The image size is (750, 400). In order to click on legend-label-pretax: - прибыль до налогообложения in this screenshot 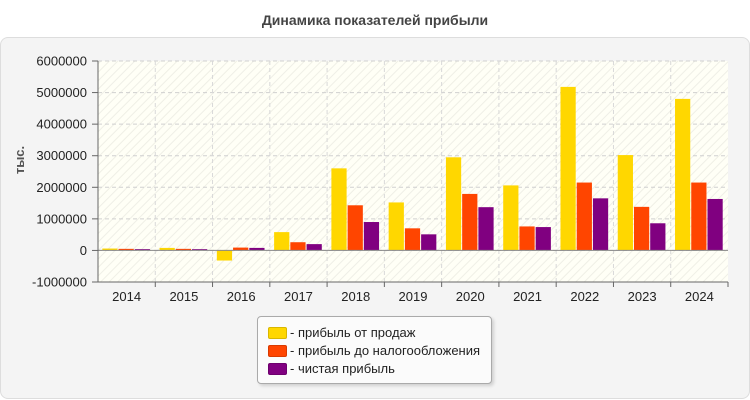, I will do `click(385, 350)`.